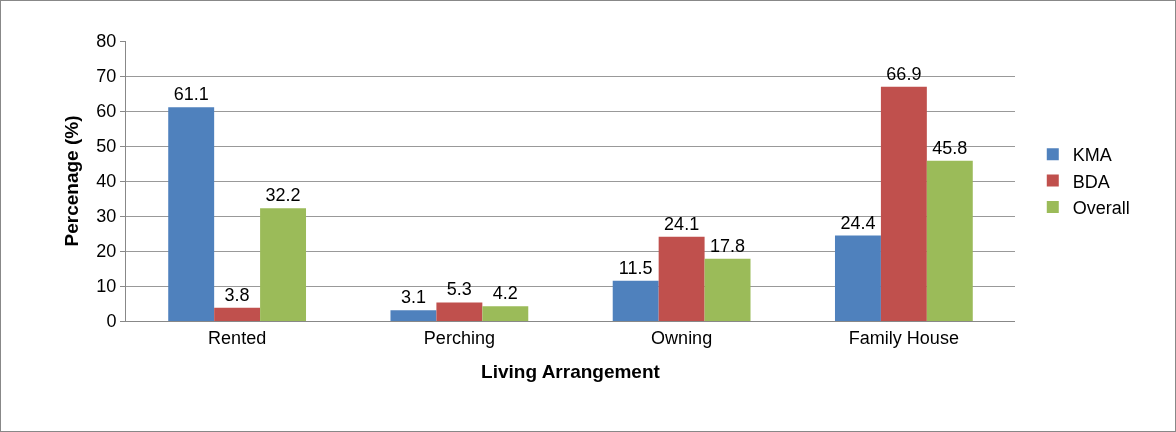 This screenshot has width=1176, height=432. Describe the element at coordinates (106, 251) in the screenshot. I see `y-tick-label: 20` at that location.